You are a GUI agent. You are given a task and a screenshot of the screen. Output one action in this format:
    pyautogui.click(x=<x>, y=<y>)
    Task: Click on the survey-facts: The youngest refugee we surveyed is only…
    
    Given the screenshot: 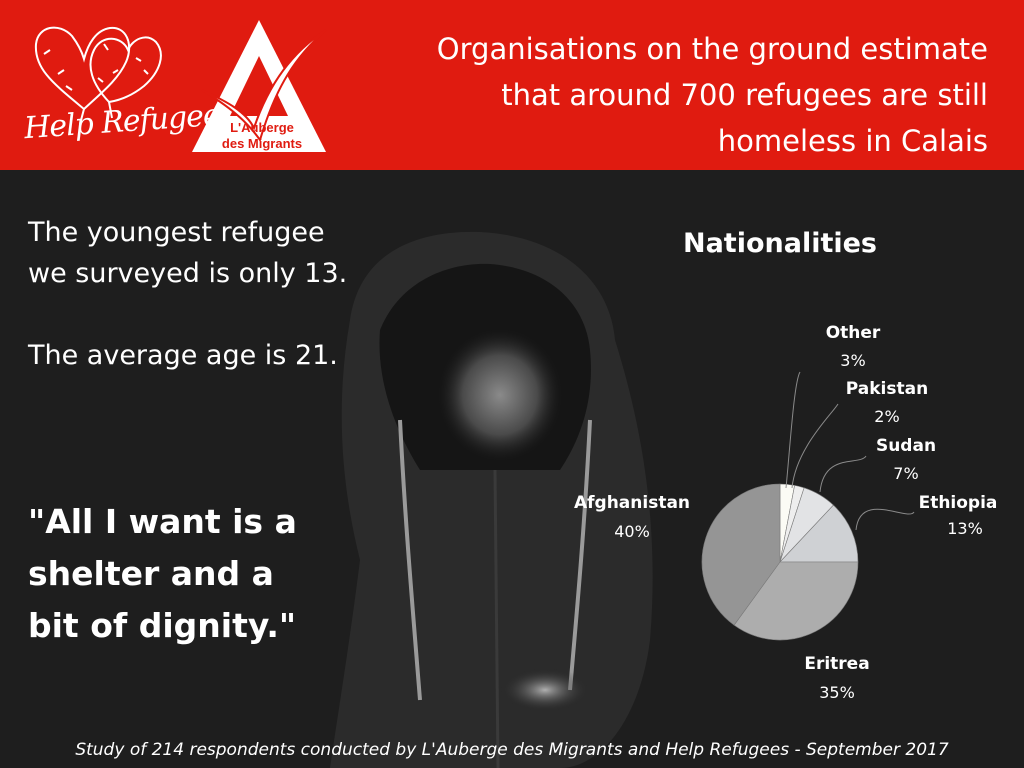 What is the action you would take?
    pyautogui.click(x=187, y=294)
    